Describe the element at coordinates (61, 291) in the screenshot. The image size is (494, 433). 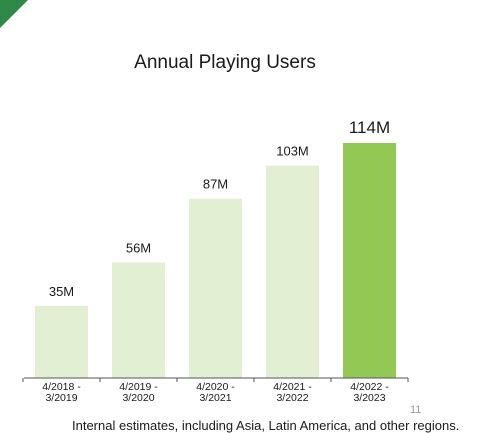
I see `data-label: 35M` at that location.